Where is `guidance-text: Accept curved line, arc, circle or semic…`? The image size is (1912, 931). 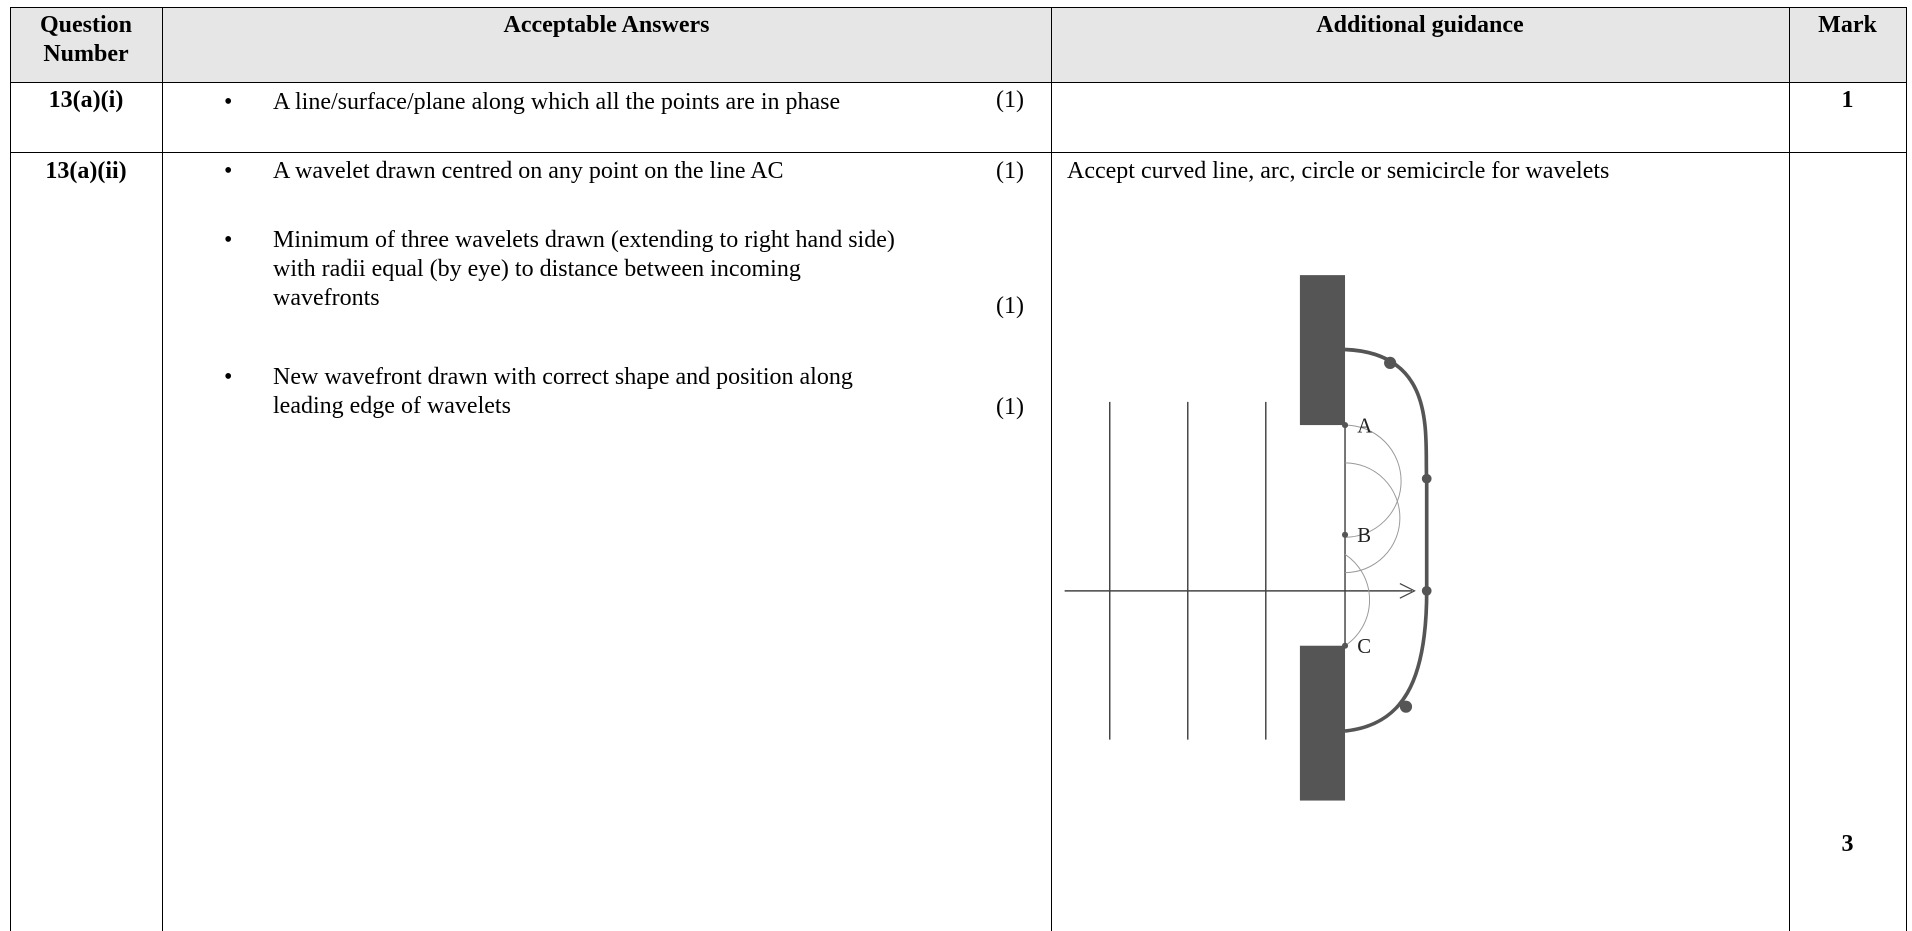 guidance-text: Accept curved line, arc, circle or semic… is located at coordinates (1338, 171).